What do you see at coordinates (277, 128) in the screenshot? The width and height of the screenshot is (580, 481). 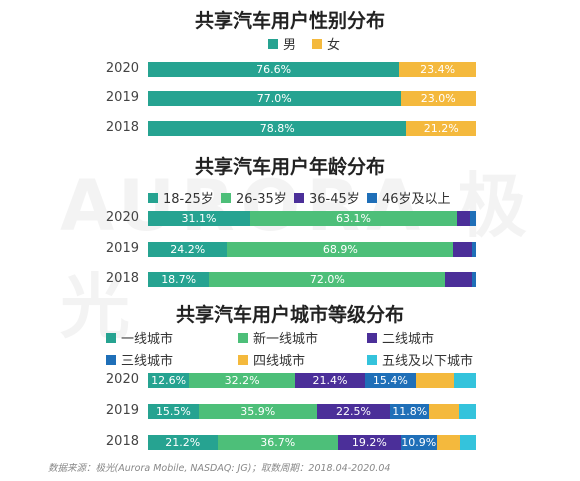 I see `data-label: 78.8%` at bounding box center [277, 128].